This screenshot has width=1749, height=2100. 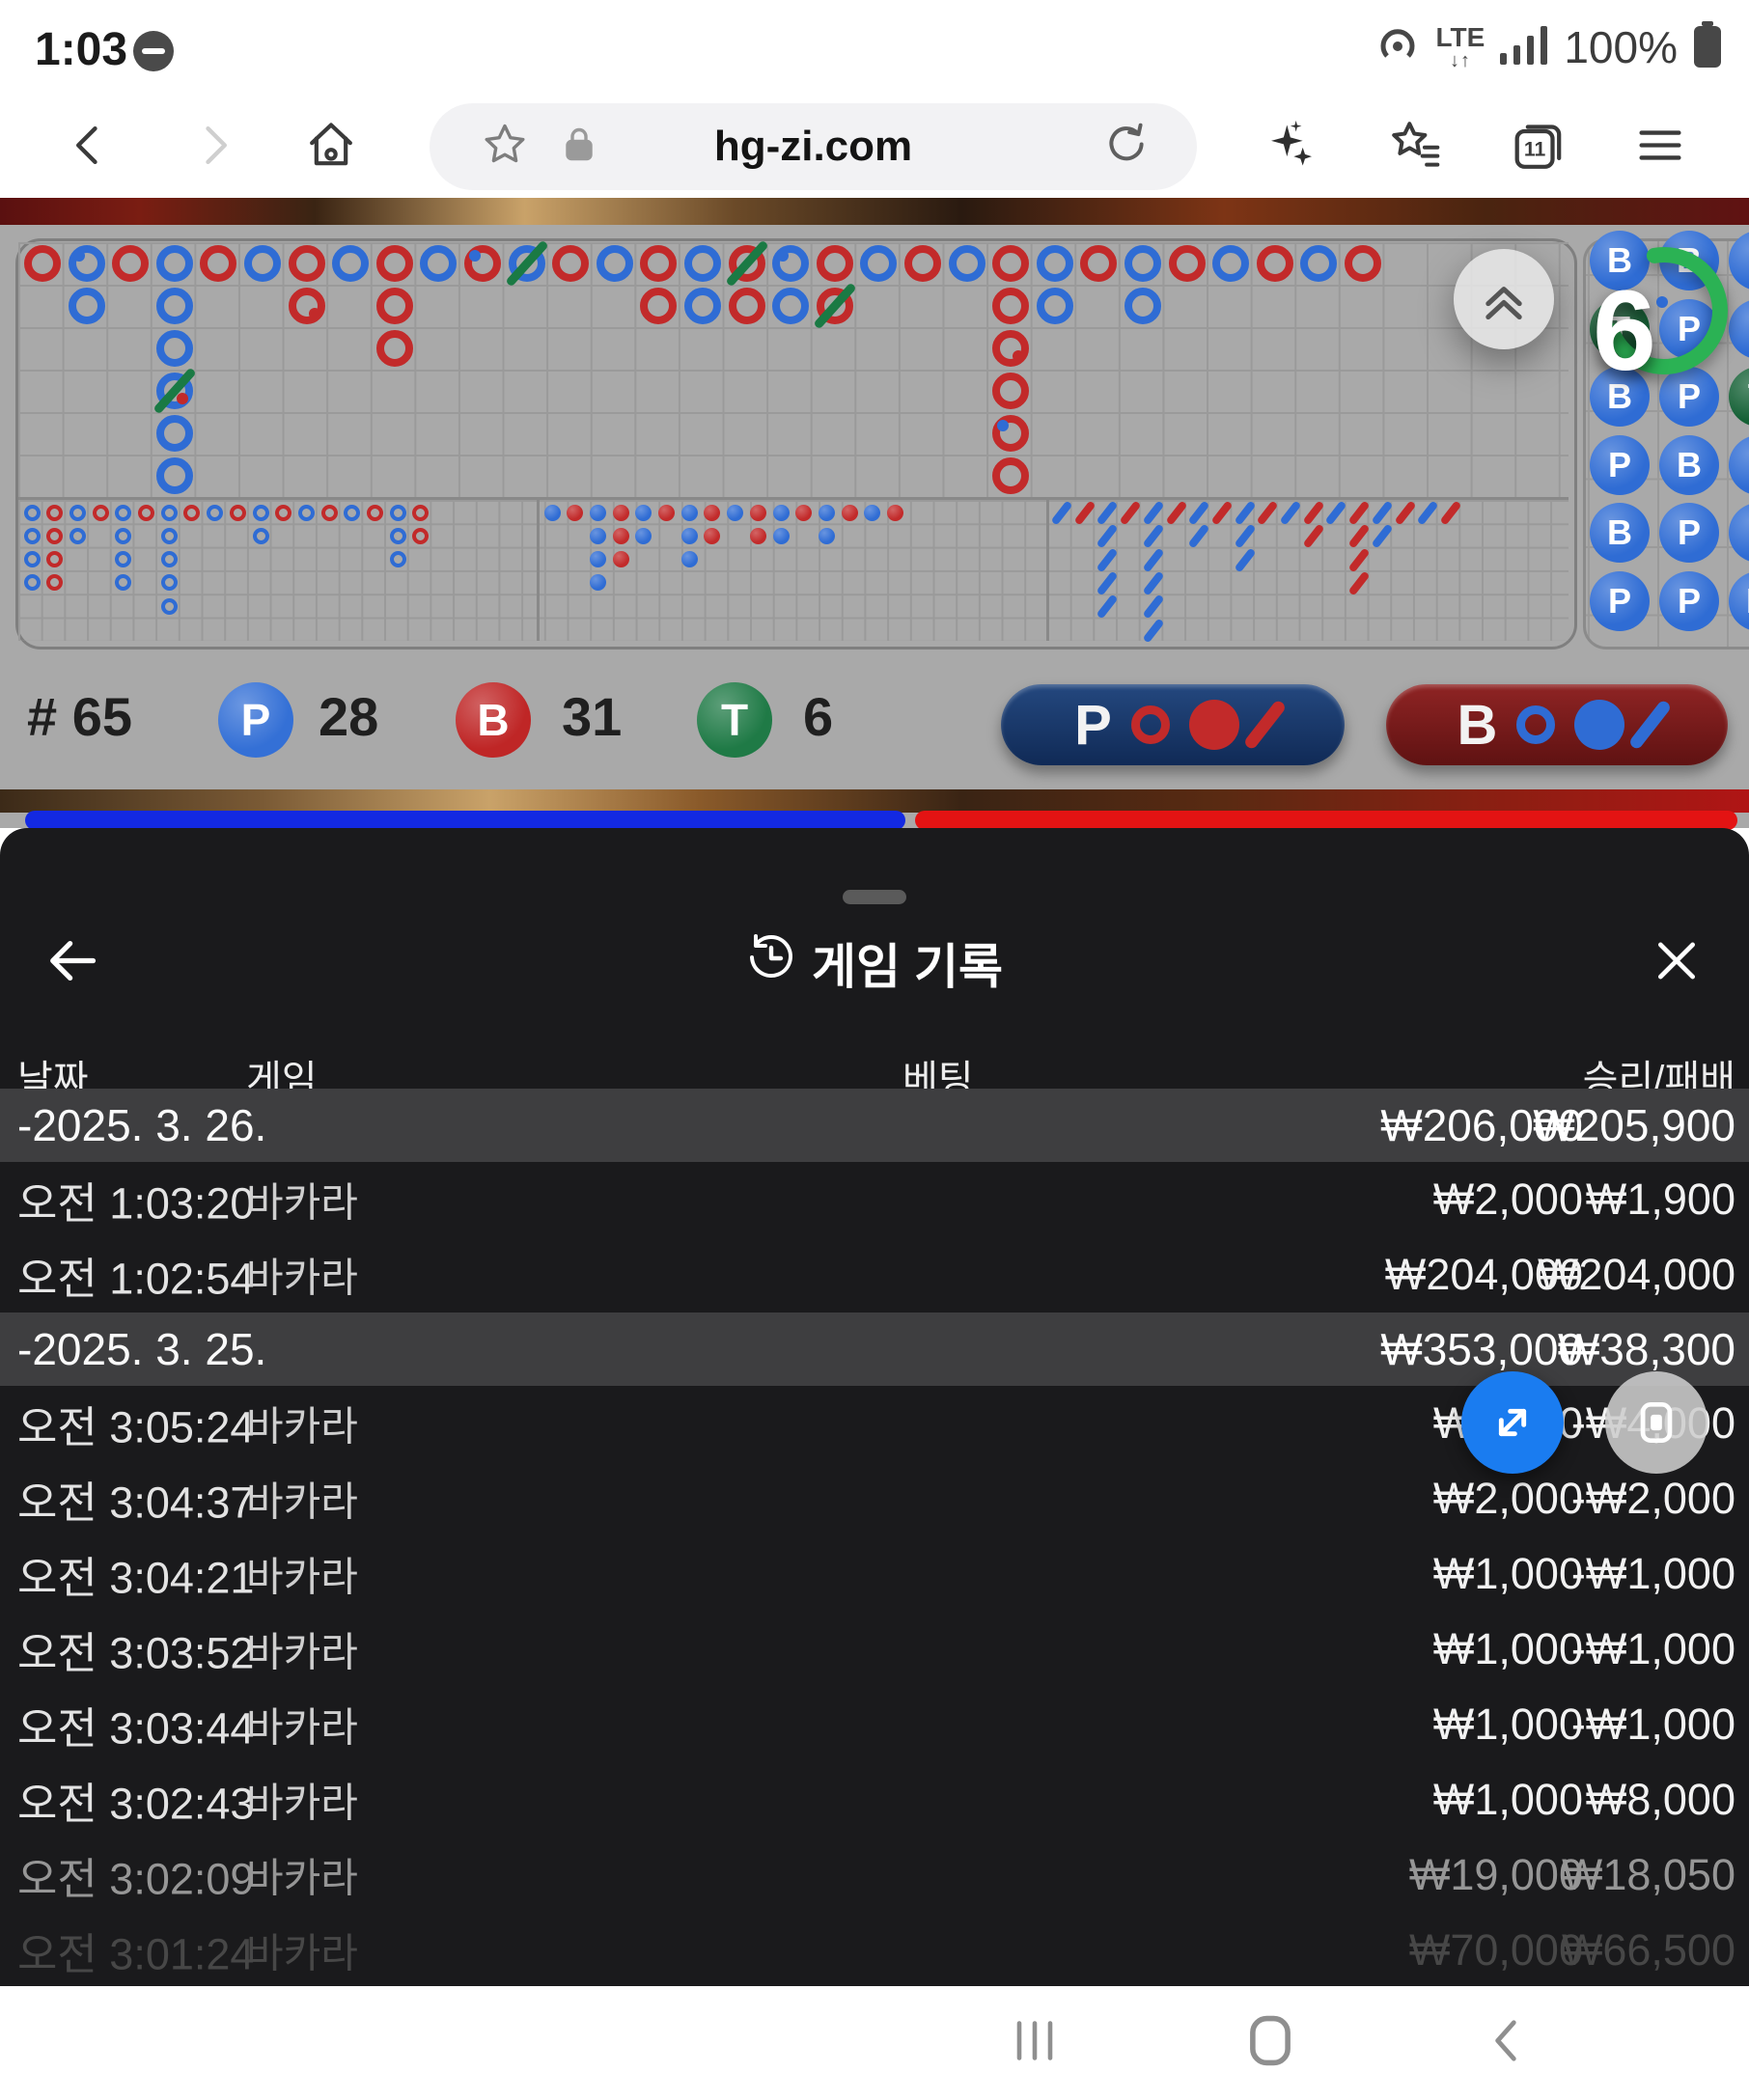 I want to click on row-time: 오전 3:04:21, so click(x=136, y=1578).